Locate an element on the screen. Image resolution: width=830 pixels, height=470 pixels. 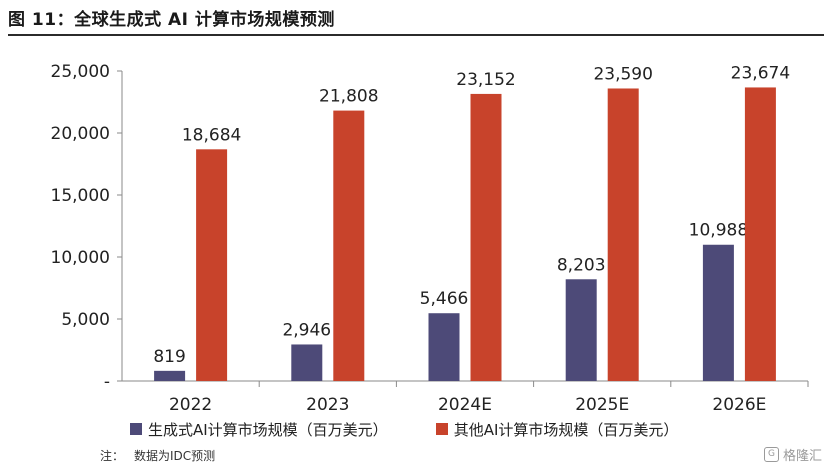
data-label-series-2: 23,152 is located at coordinates (485, 80).